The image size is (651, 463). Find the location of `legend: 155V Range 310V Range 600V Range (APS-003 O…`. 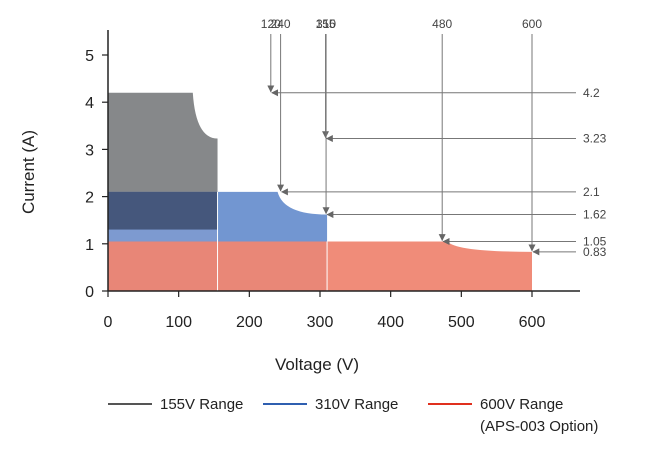

legend: 155V Range 310V Range 600V Range (APS-003 O… is located at coordinates (353, 415).